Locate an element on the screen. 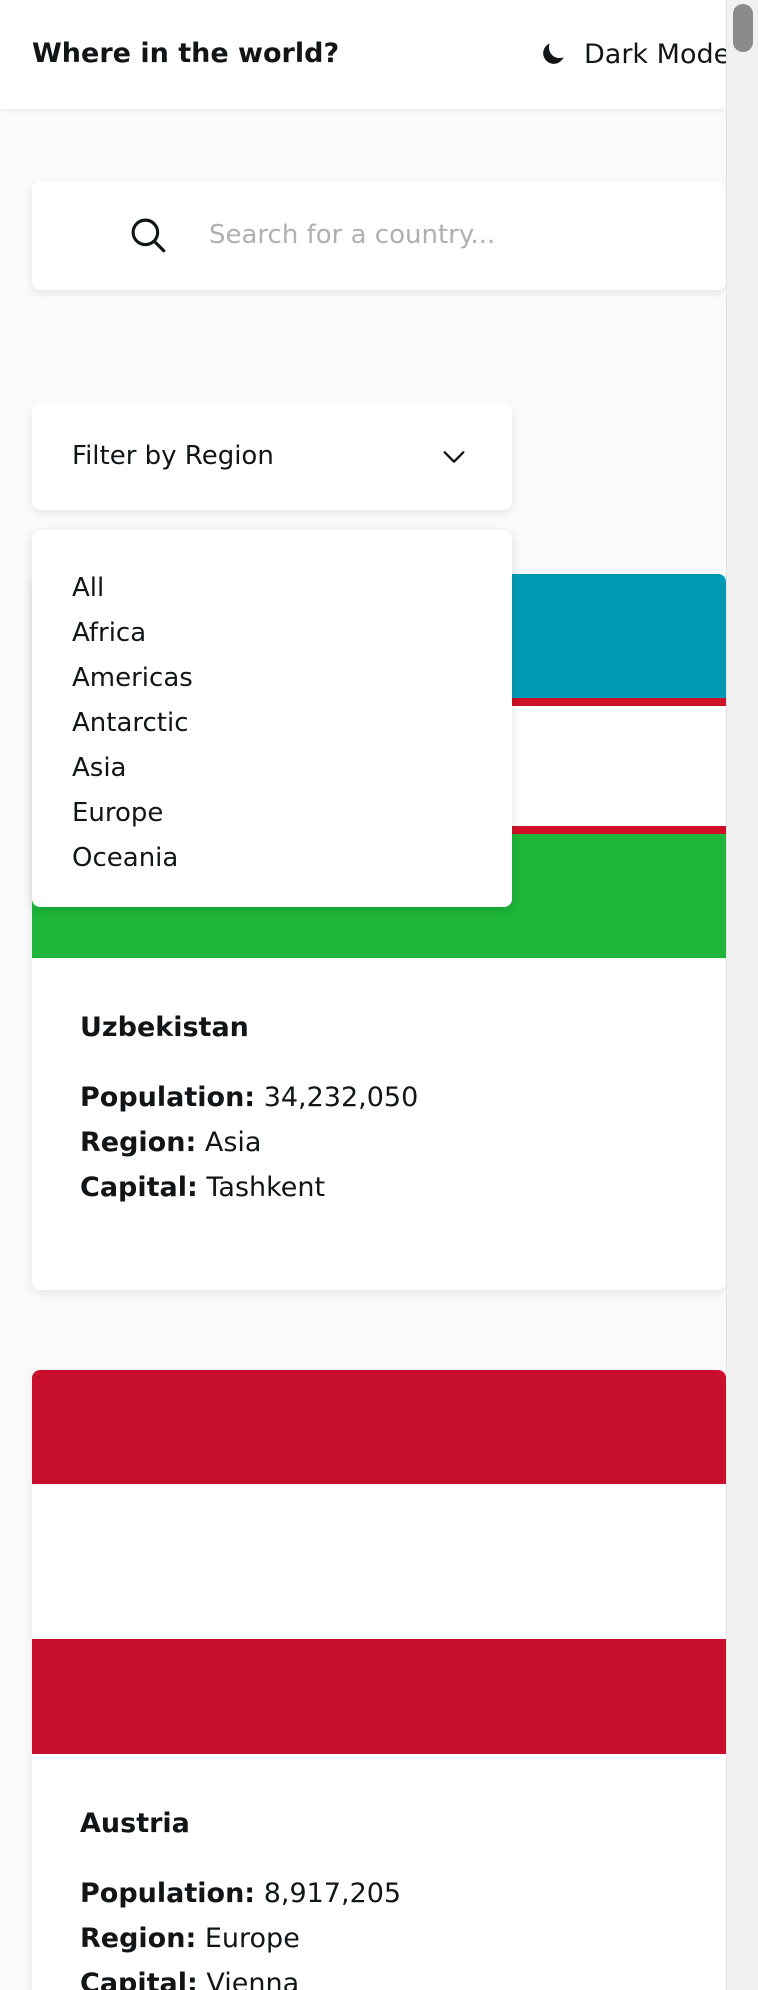 Image resolution: width=758 pixels, height=1990 pixels. region-option-oceania: Oceania is located at coordinates (125, 858).